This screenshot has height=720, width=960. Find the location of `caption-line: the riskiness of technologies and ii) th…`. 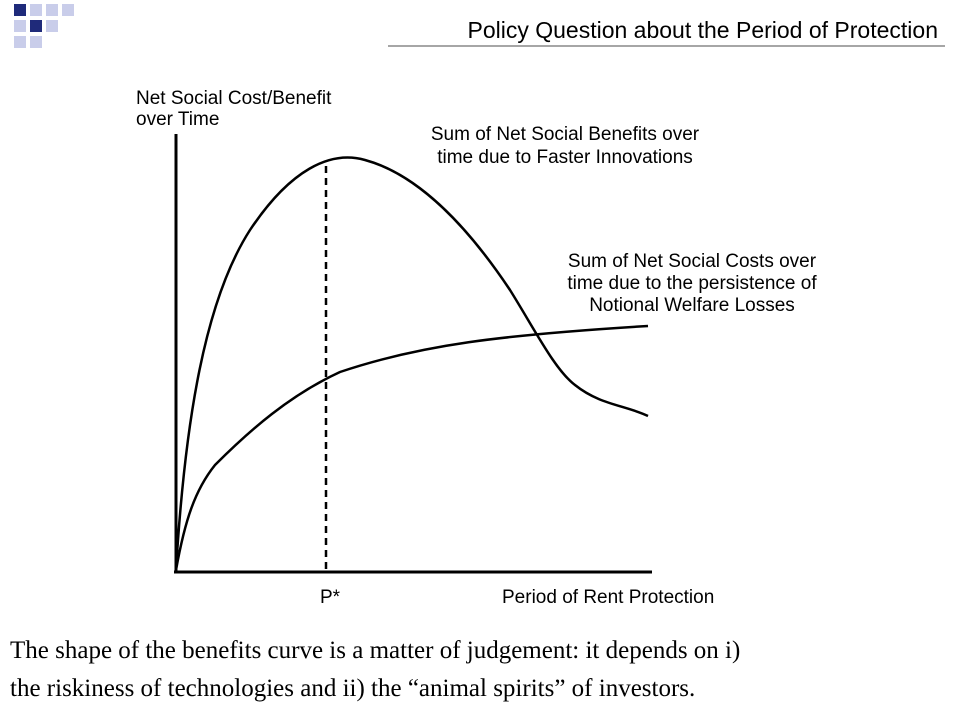

caption-line: the riskiness of technologies and ii) th… is located at coordinates (352, 688).